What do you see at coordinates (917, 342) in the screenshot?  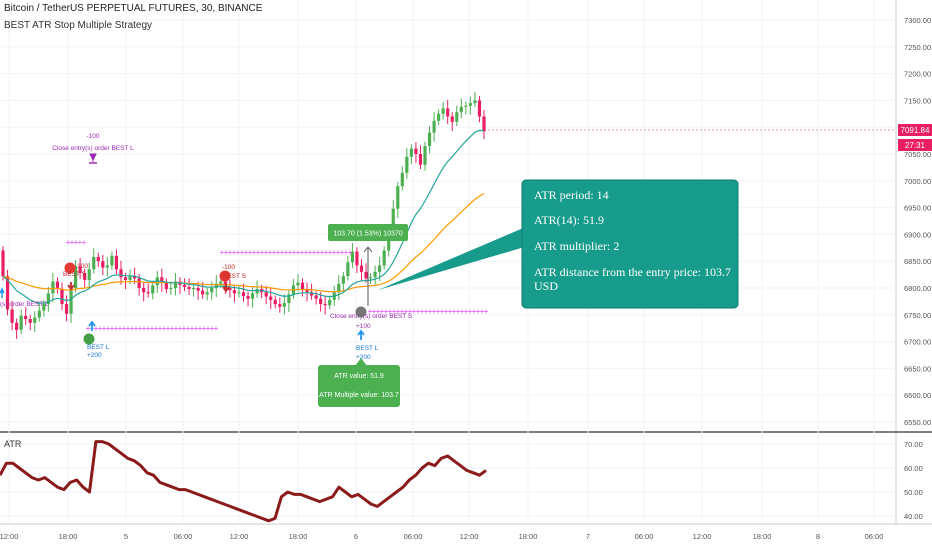 I see `price-tick-label: 6700.00` at bounding box center [917, 342].